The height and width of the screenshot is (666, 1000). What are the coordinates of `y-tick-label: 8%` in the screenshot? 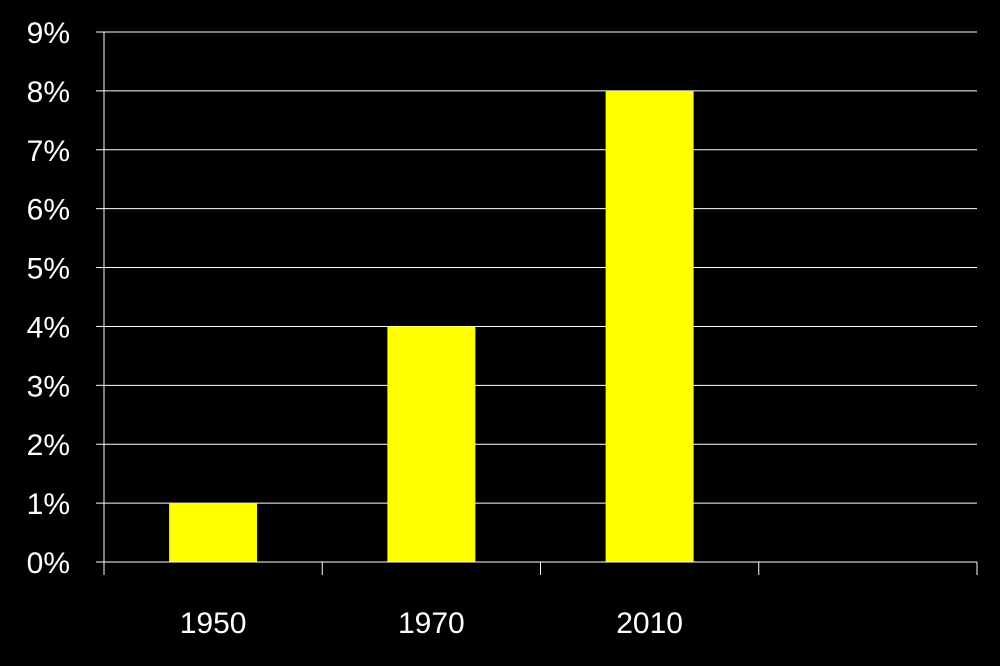 It's located at (48, 92).